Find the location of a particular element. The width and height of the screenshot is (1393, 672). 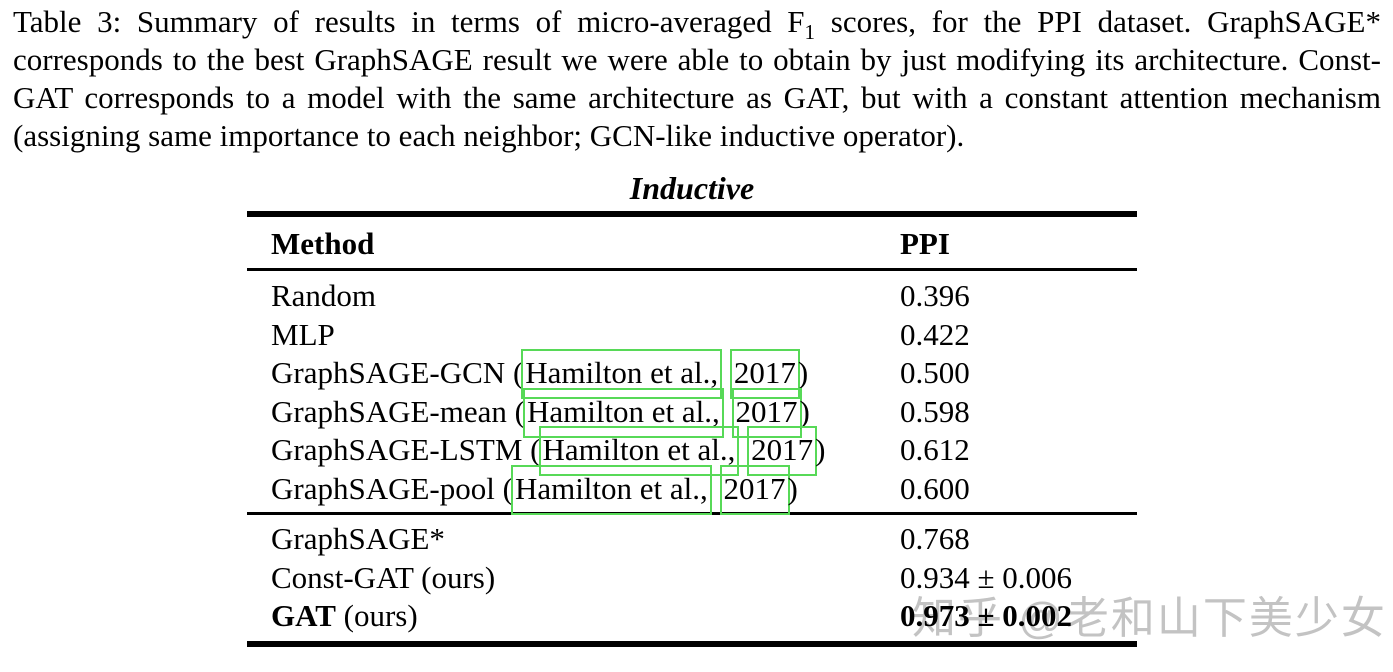

table-row-graphsage-star: GraphSAGE* 0.768 is located at coordinates (692, 539).